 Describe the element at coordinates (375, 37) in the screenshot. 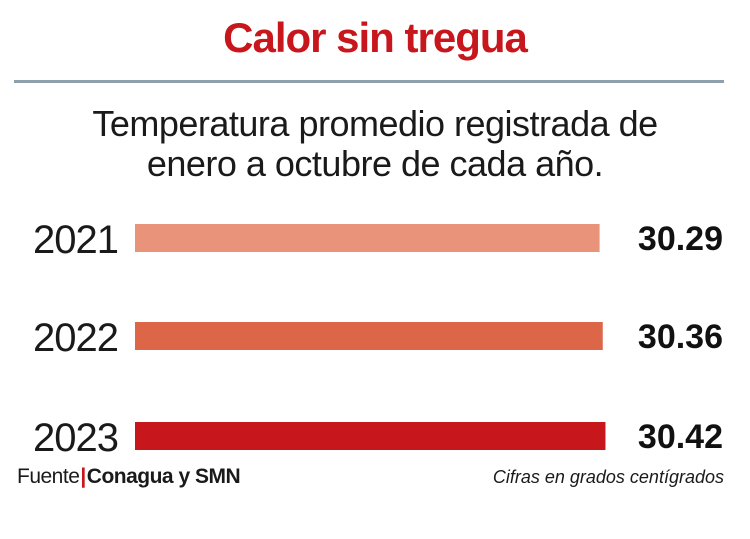

I see `chart-title: Calor sin tregua` at that location.